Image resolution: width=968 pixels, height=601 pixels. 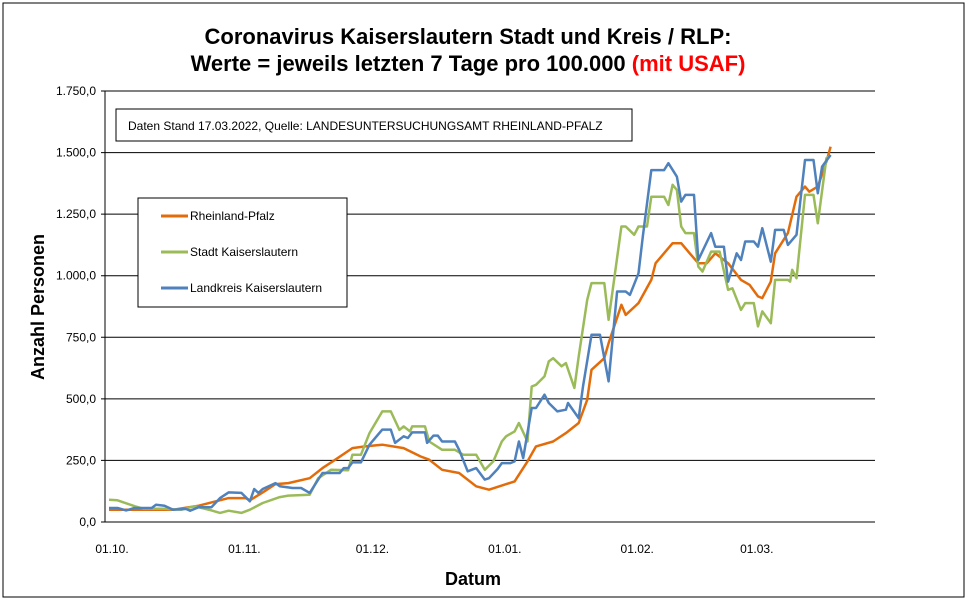 I want to click on y-tick-label: 500,0, so click(x=81, y=399).